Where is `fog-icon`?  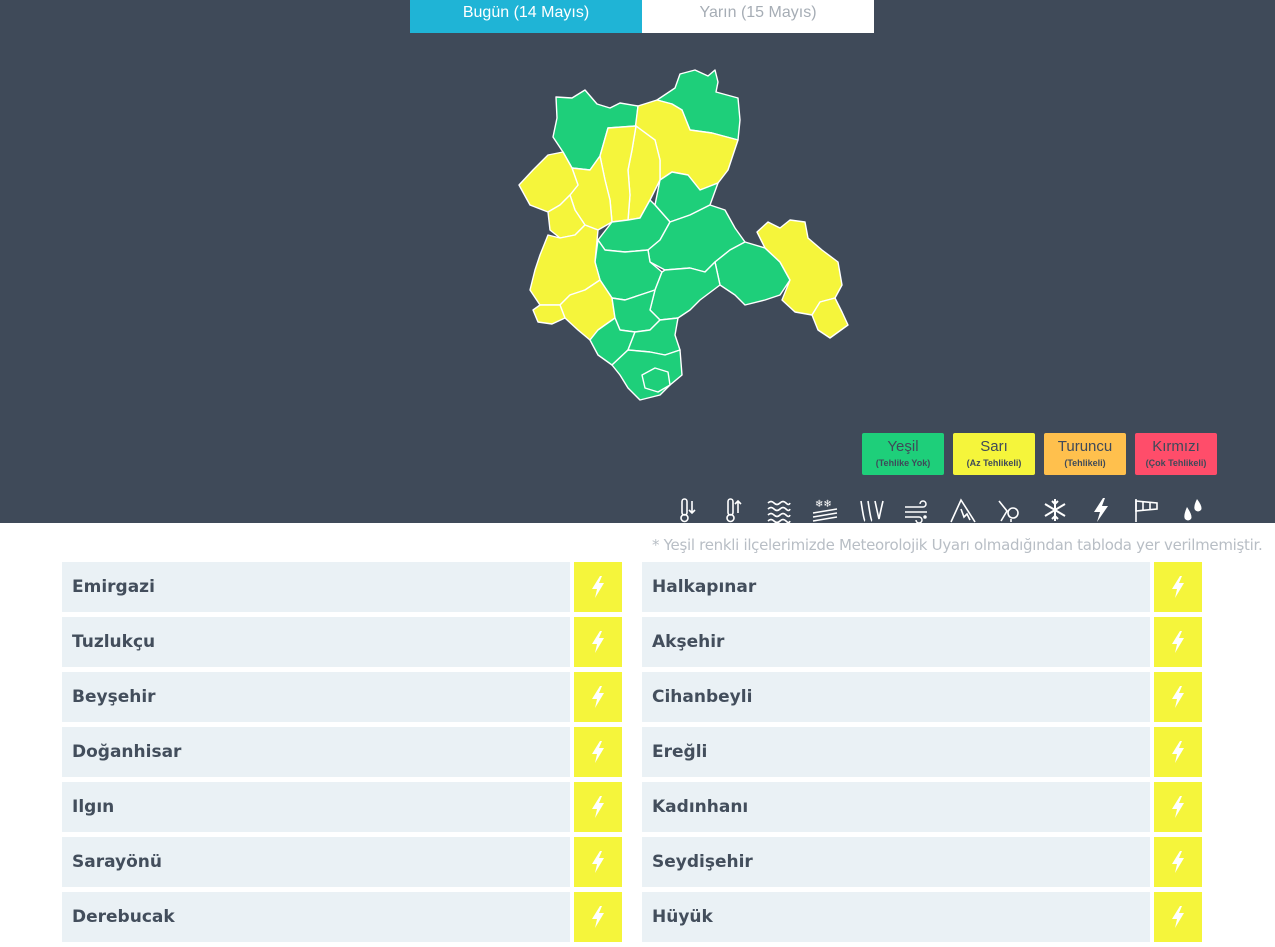
fog-icon is located at coordinates (779, 511).